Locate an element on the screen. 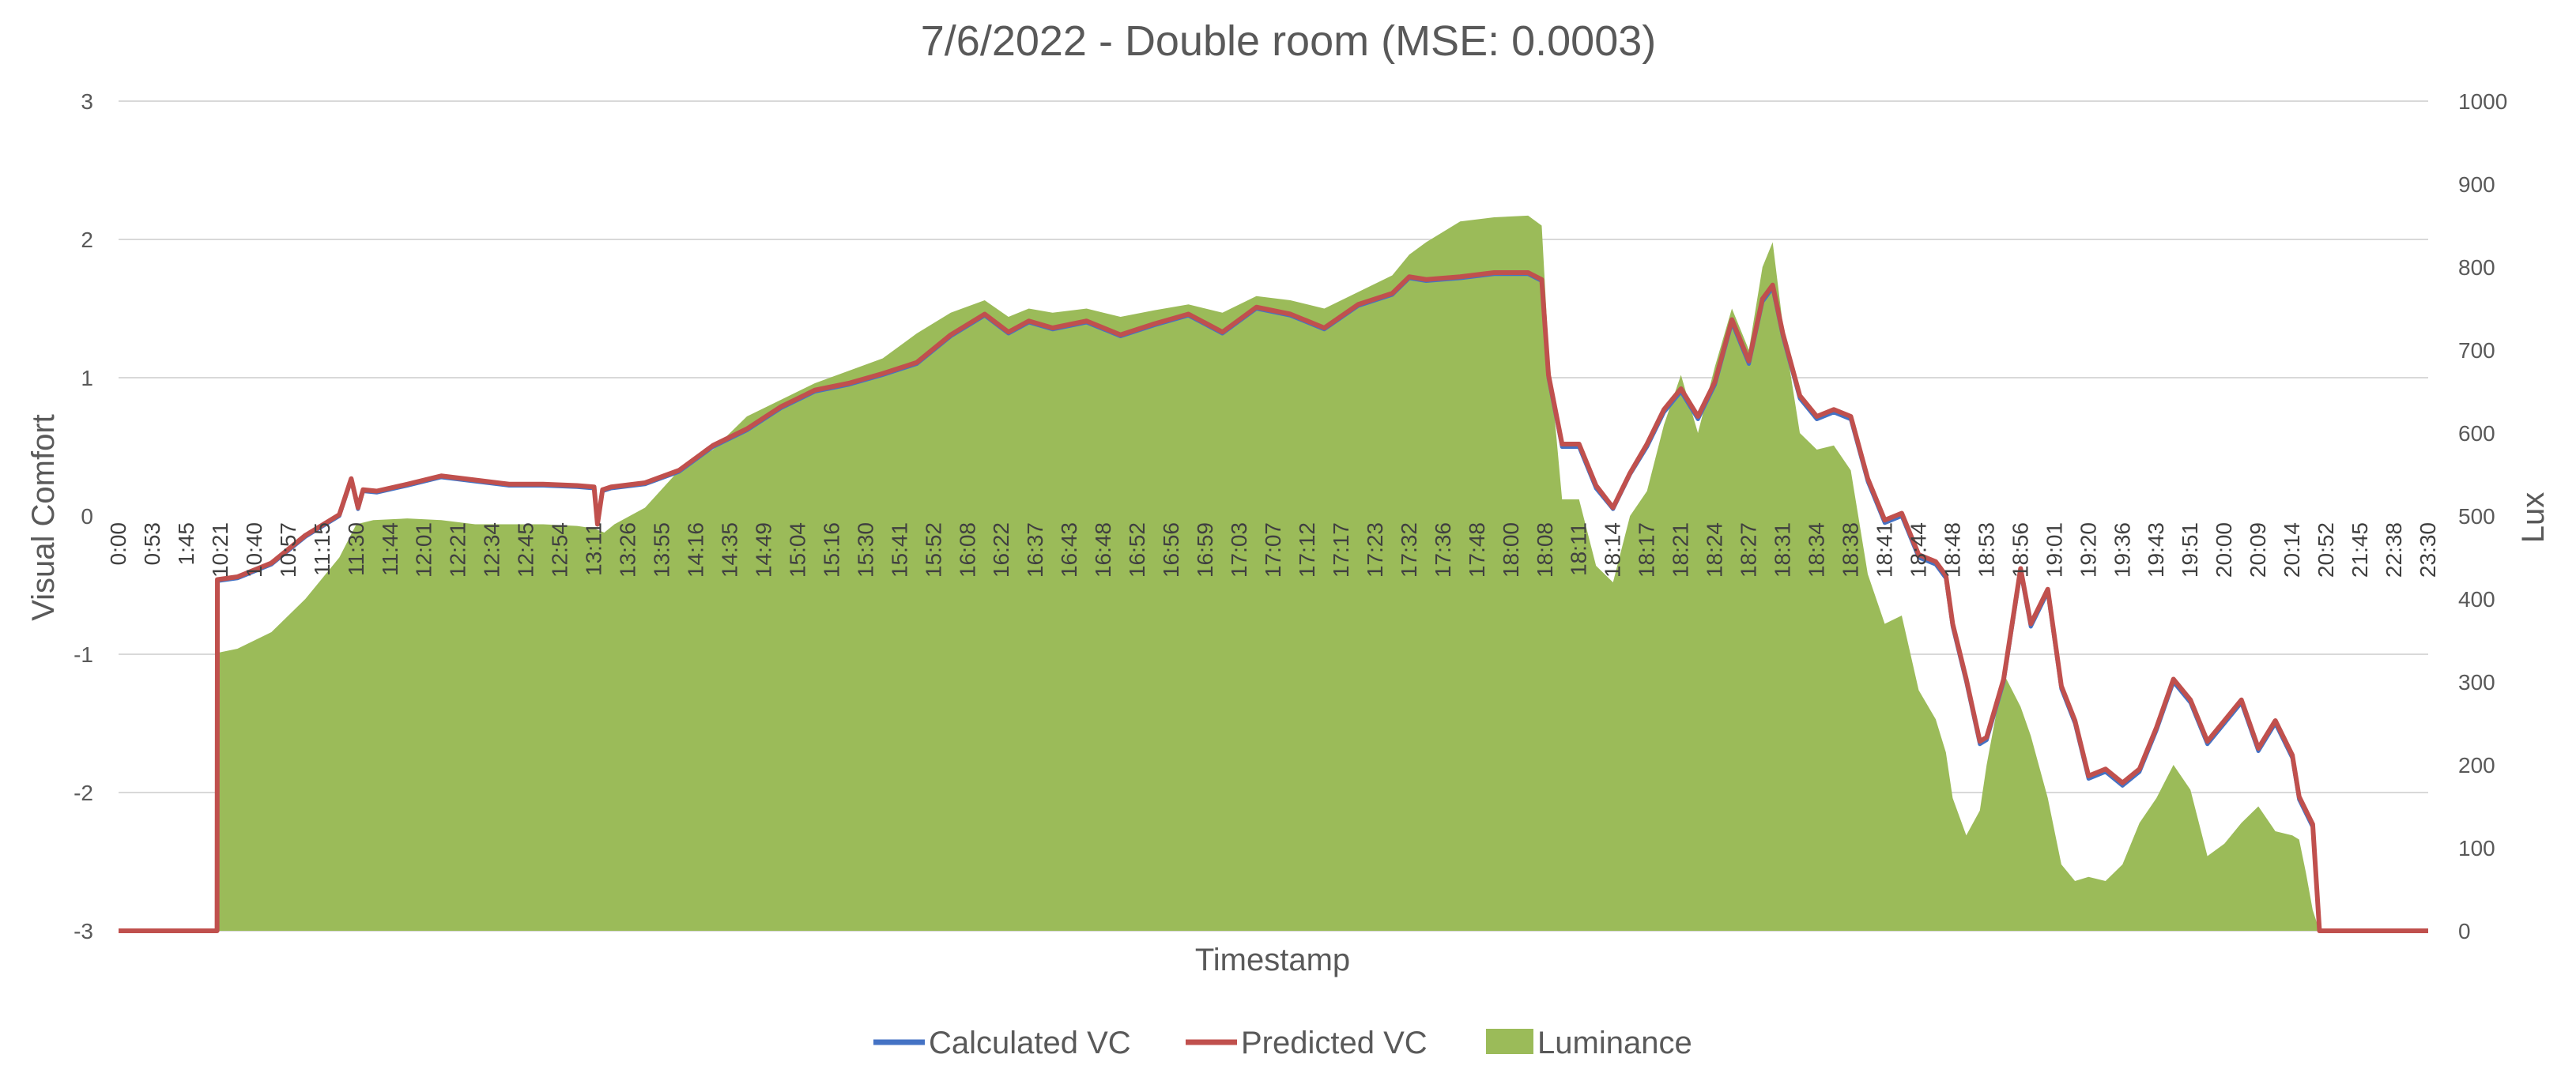  y-right-tick-label-7: 300 is located at coordinates (2476, 682).